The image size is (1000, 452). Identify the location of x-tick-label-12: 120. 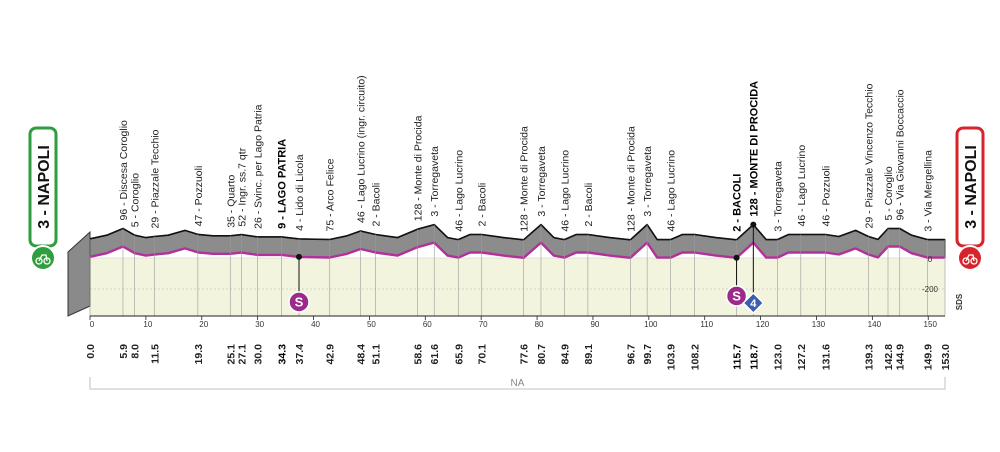
(763, 324).